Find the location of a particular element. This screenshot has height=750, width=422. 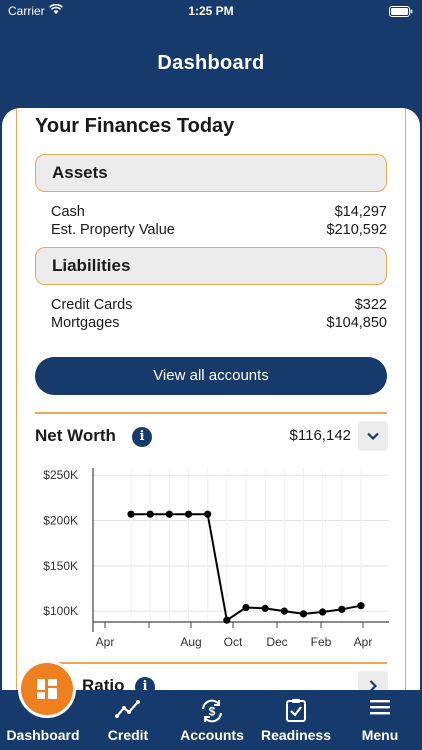

tab-credit: Credit is located at coordinates (128, 720).